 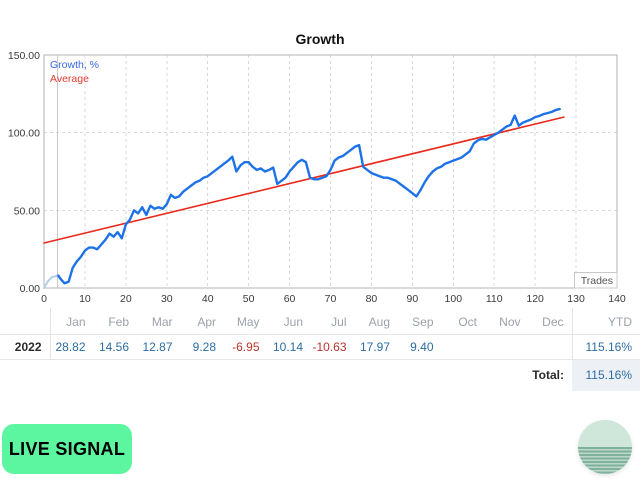 I want to click on ytd-column-header: YTD, so click(x=605, y=321).